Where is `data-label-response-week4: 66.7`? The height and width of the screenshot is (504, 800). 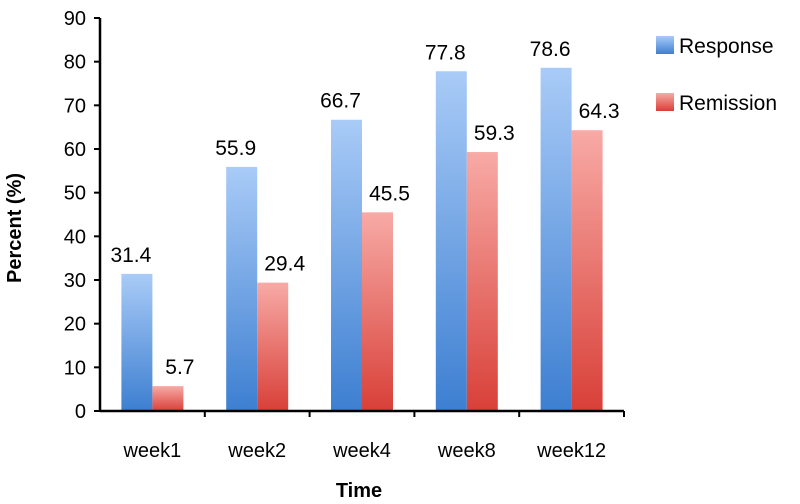 data-label-response-week4: 66.7 is located at coordinates (340, 101).